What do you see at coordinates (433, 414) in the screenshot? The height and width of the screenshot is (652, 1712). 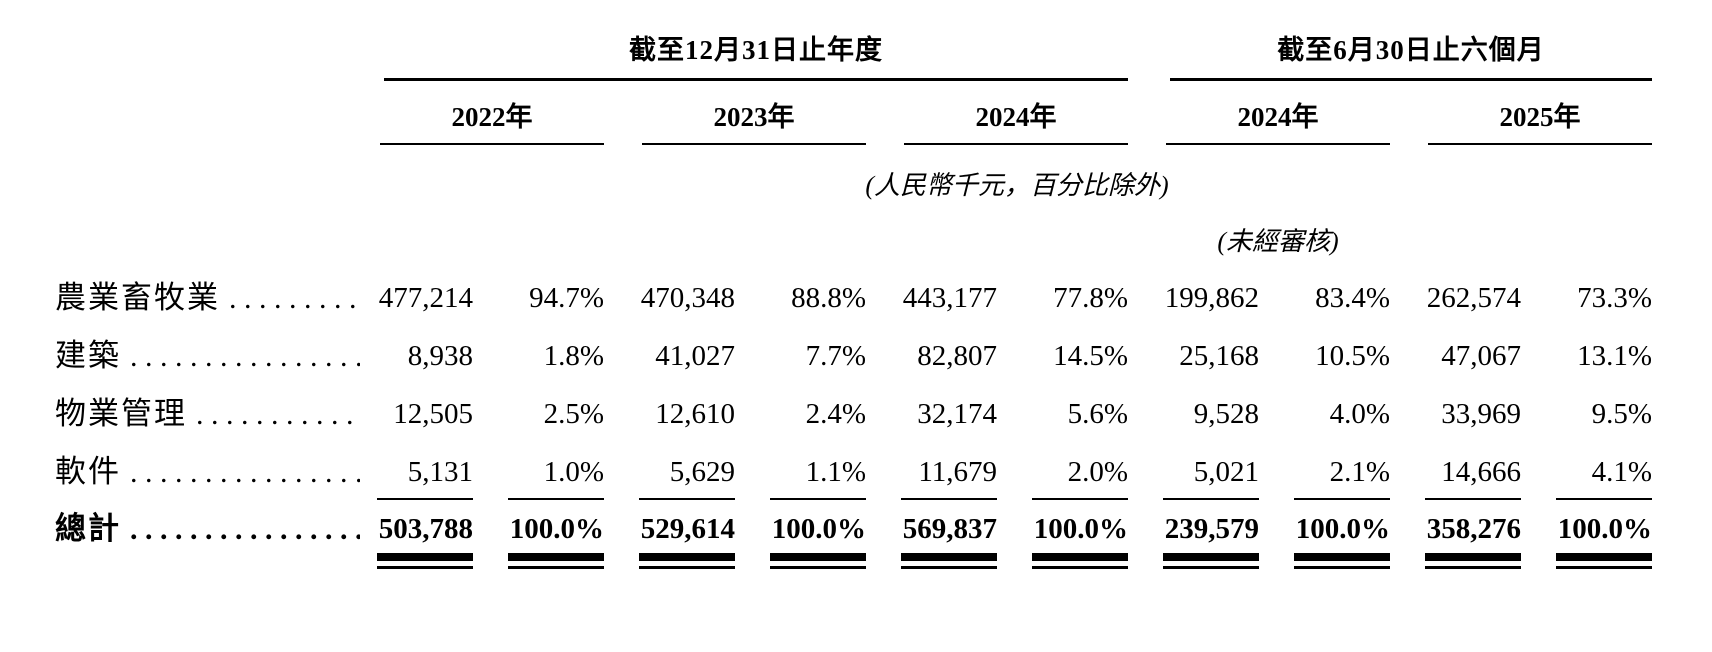 I see `value-cell: 12,505` at bounding box center [433, 414].